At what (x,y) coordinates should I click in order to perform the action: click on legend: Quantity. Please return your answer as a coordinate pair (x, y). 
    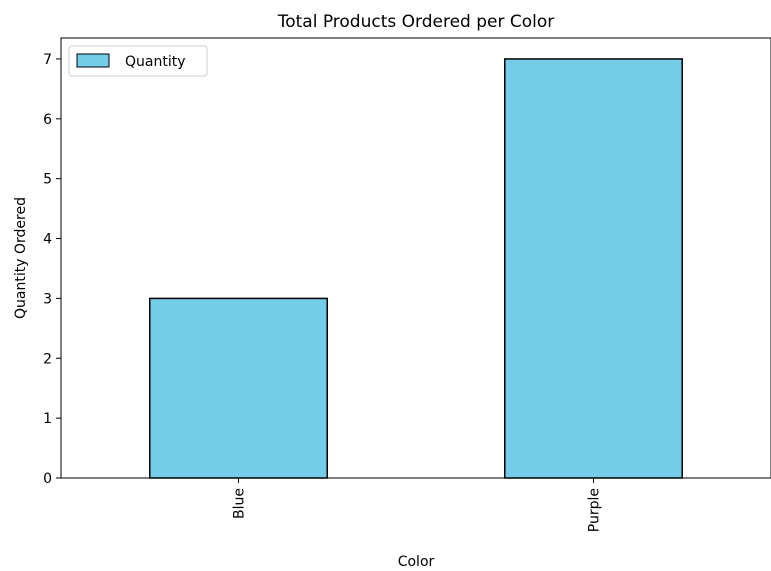
    Looking at the image, I should click on (138, 61).